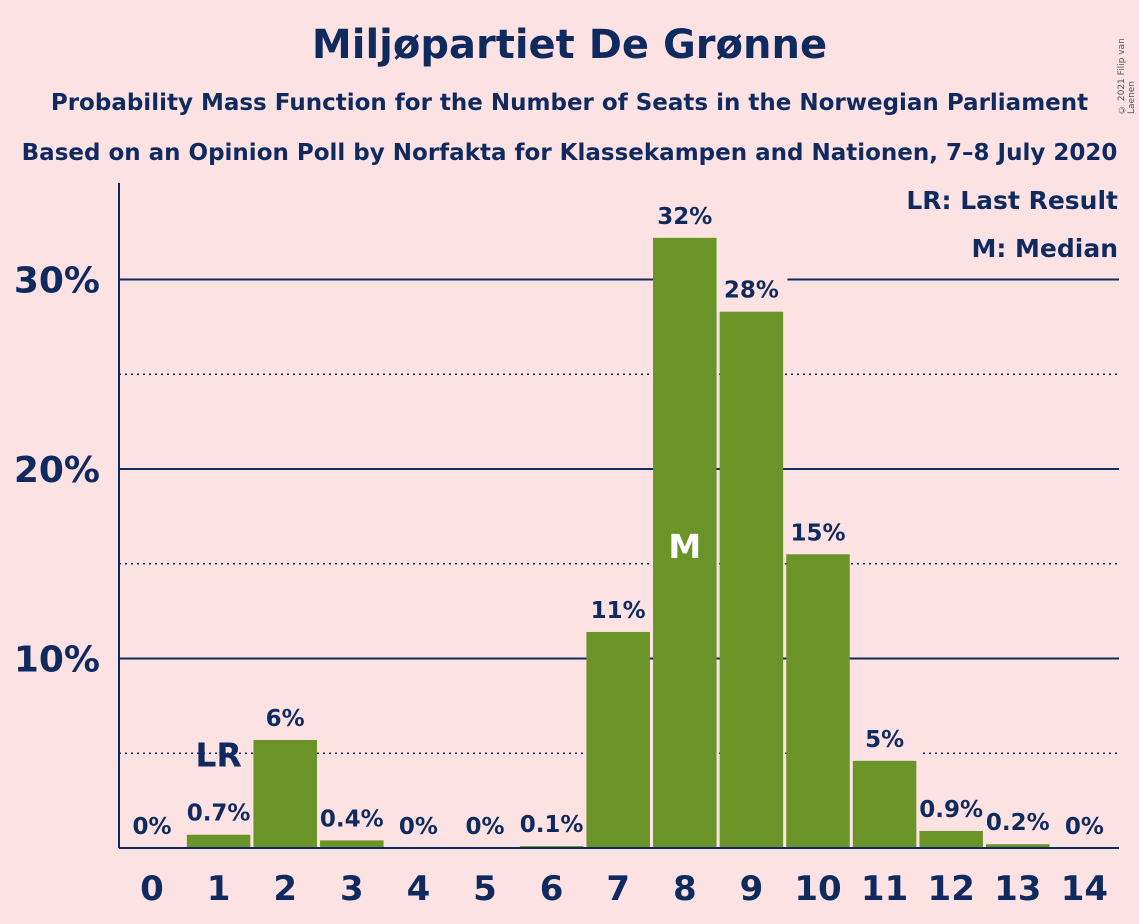 Image resolution: width=1139 pixels, height=924 pixels. What do you see at coordinates (685, 889) in the screenshot?
I see `x-tick-label: 8` at bounding box center [685, 889].